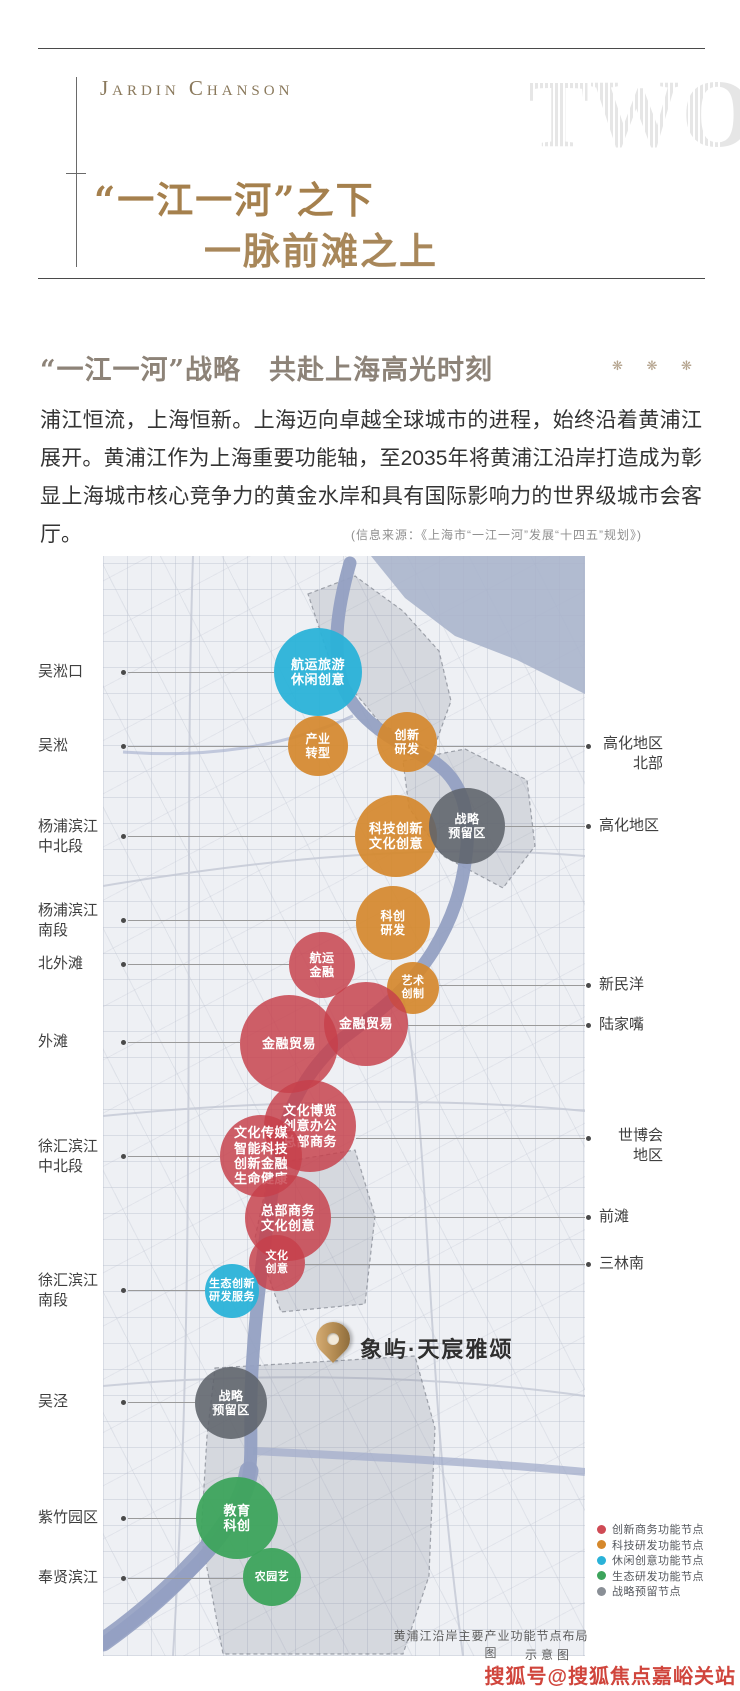 The height and width of the screenshot is (1691, 740). Describe the element at coordinates (53, 1401) in the screenshot. I see `map-label-left: 吴泾` at that location.